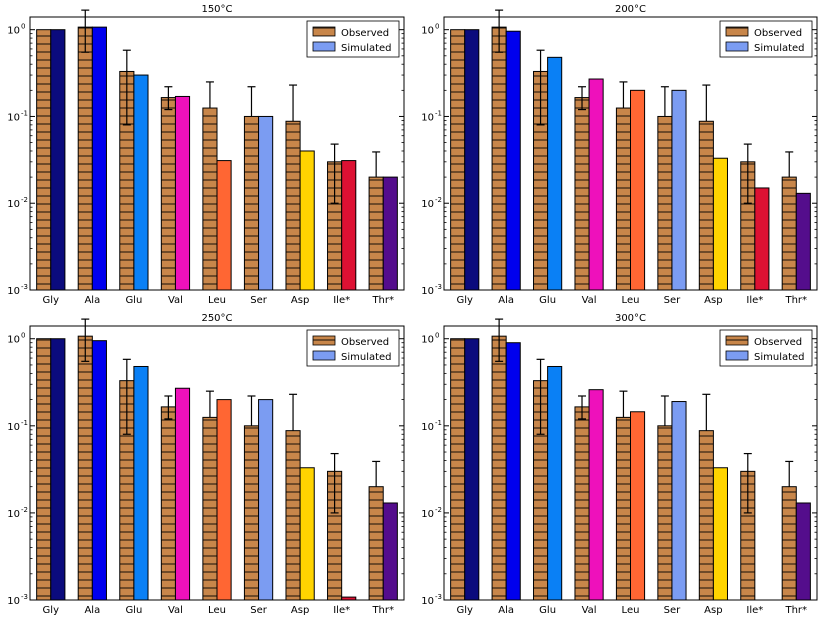  What do you see at coordinates (630, 9) in the screenshot?
I see `chart-title: 200°C` at bounding box center [630, 9].